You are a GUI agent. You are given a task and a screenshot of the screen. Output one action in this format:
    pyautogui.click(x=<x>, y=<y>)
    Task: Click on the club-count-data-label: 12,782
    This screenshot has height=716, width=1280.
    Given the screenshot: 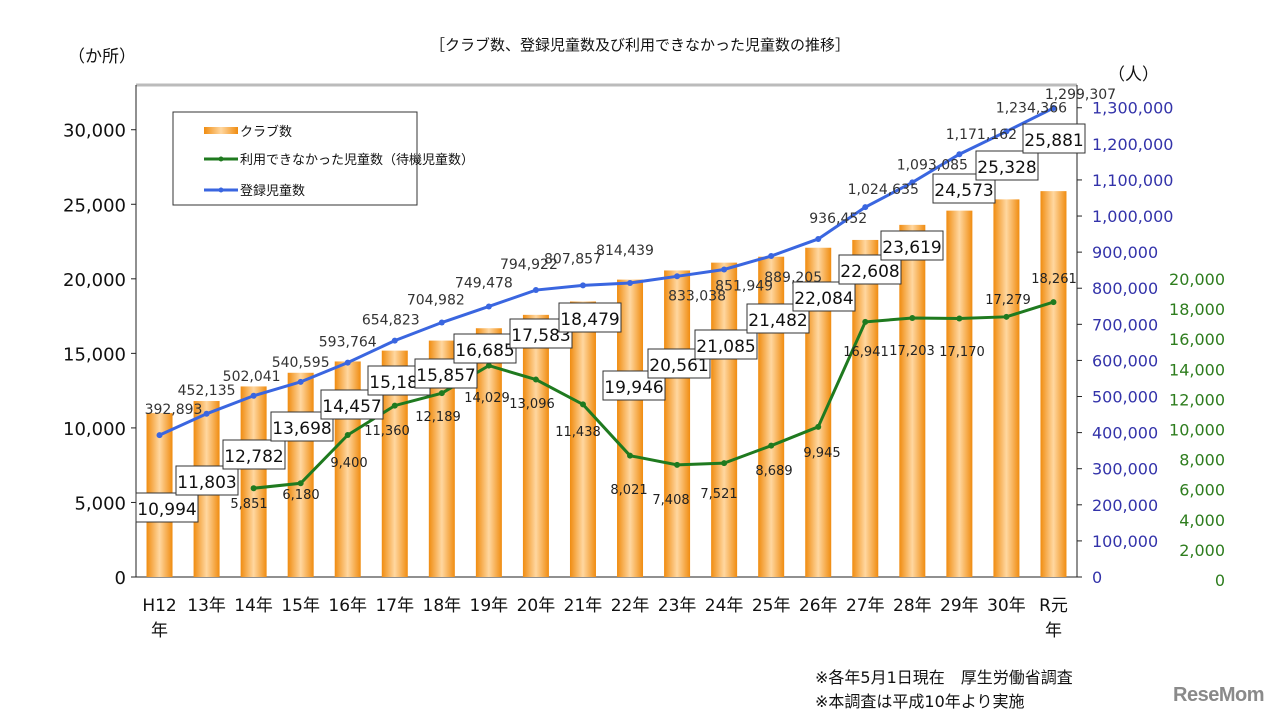 What is the action you would take?
    pyautogui.click(x=253, y=457)
    